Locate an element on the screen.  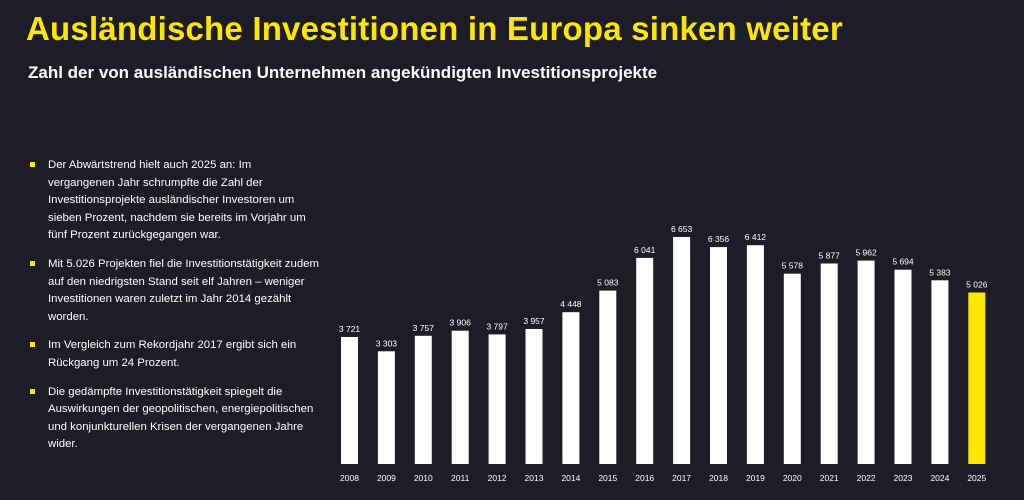
bar-2022 is located at coordinates (866, 362).